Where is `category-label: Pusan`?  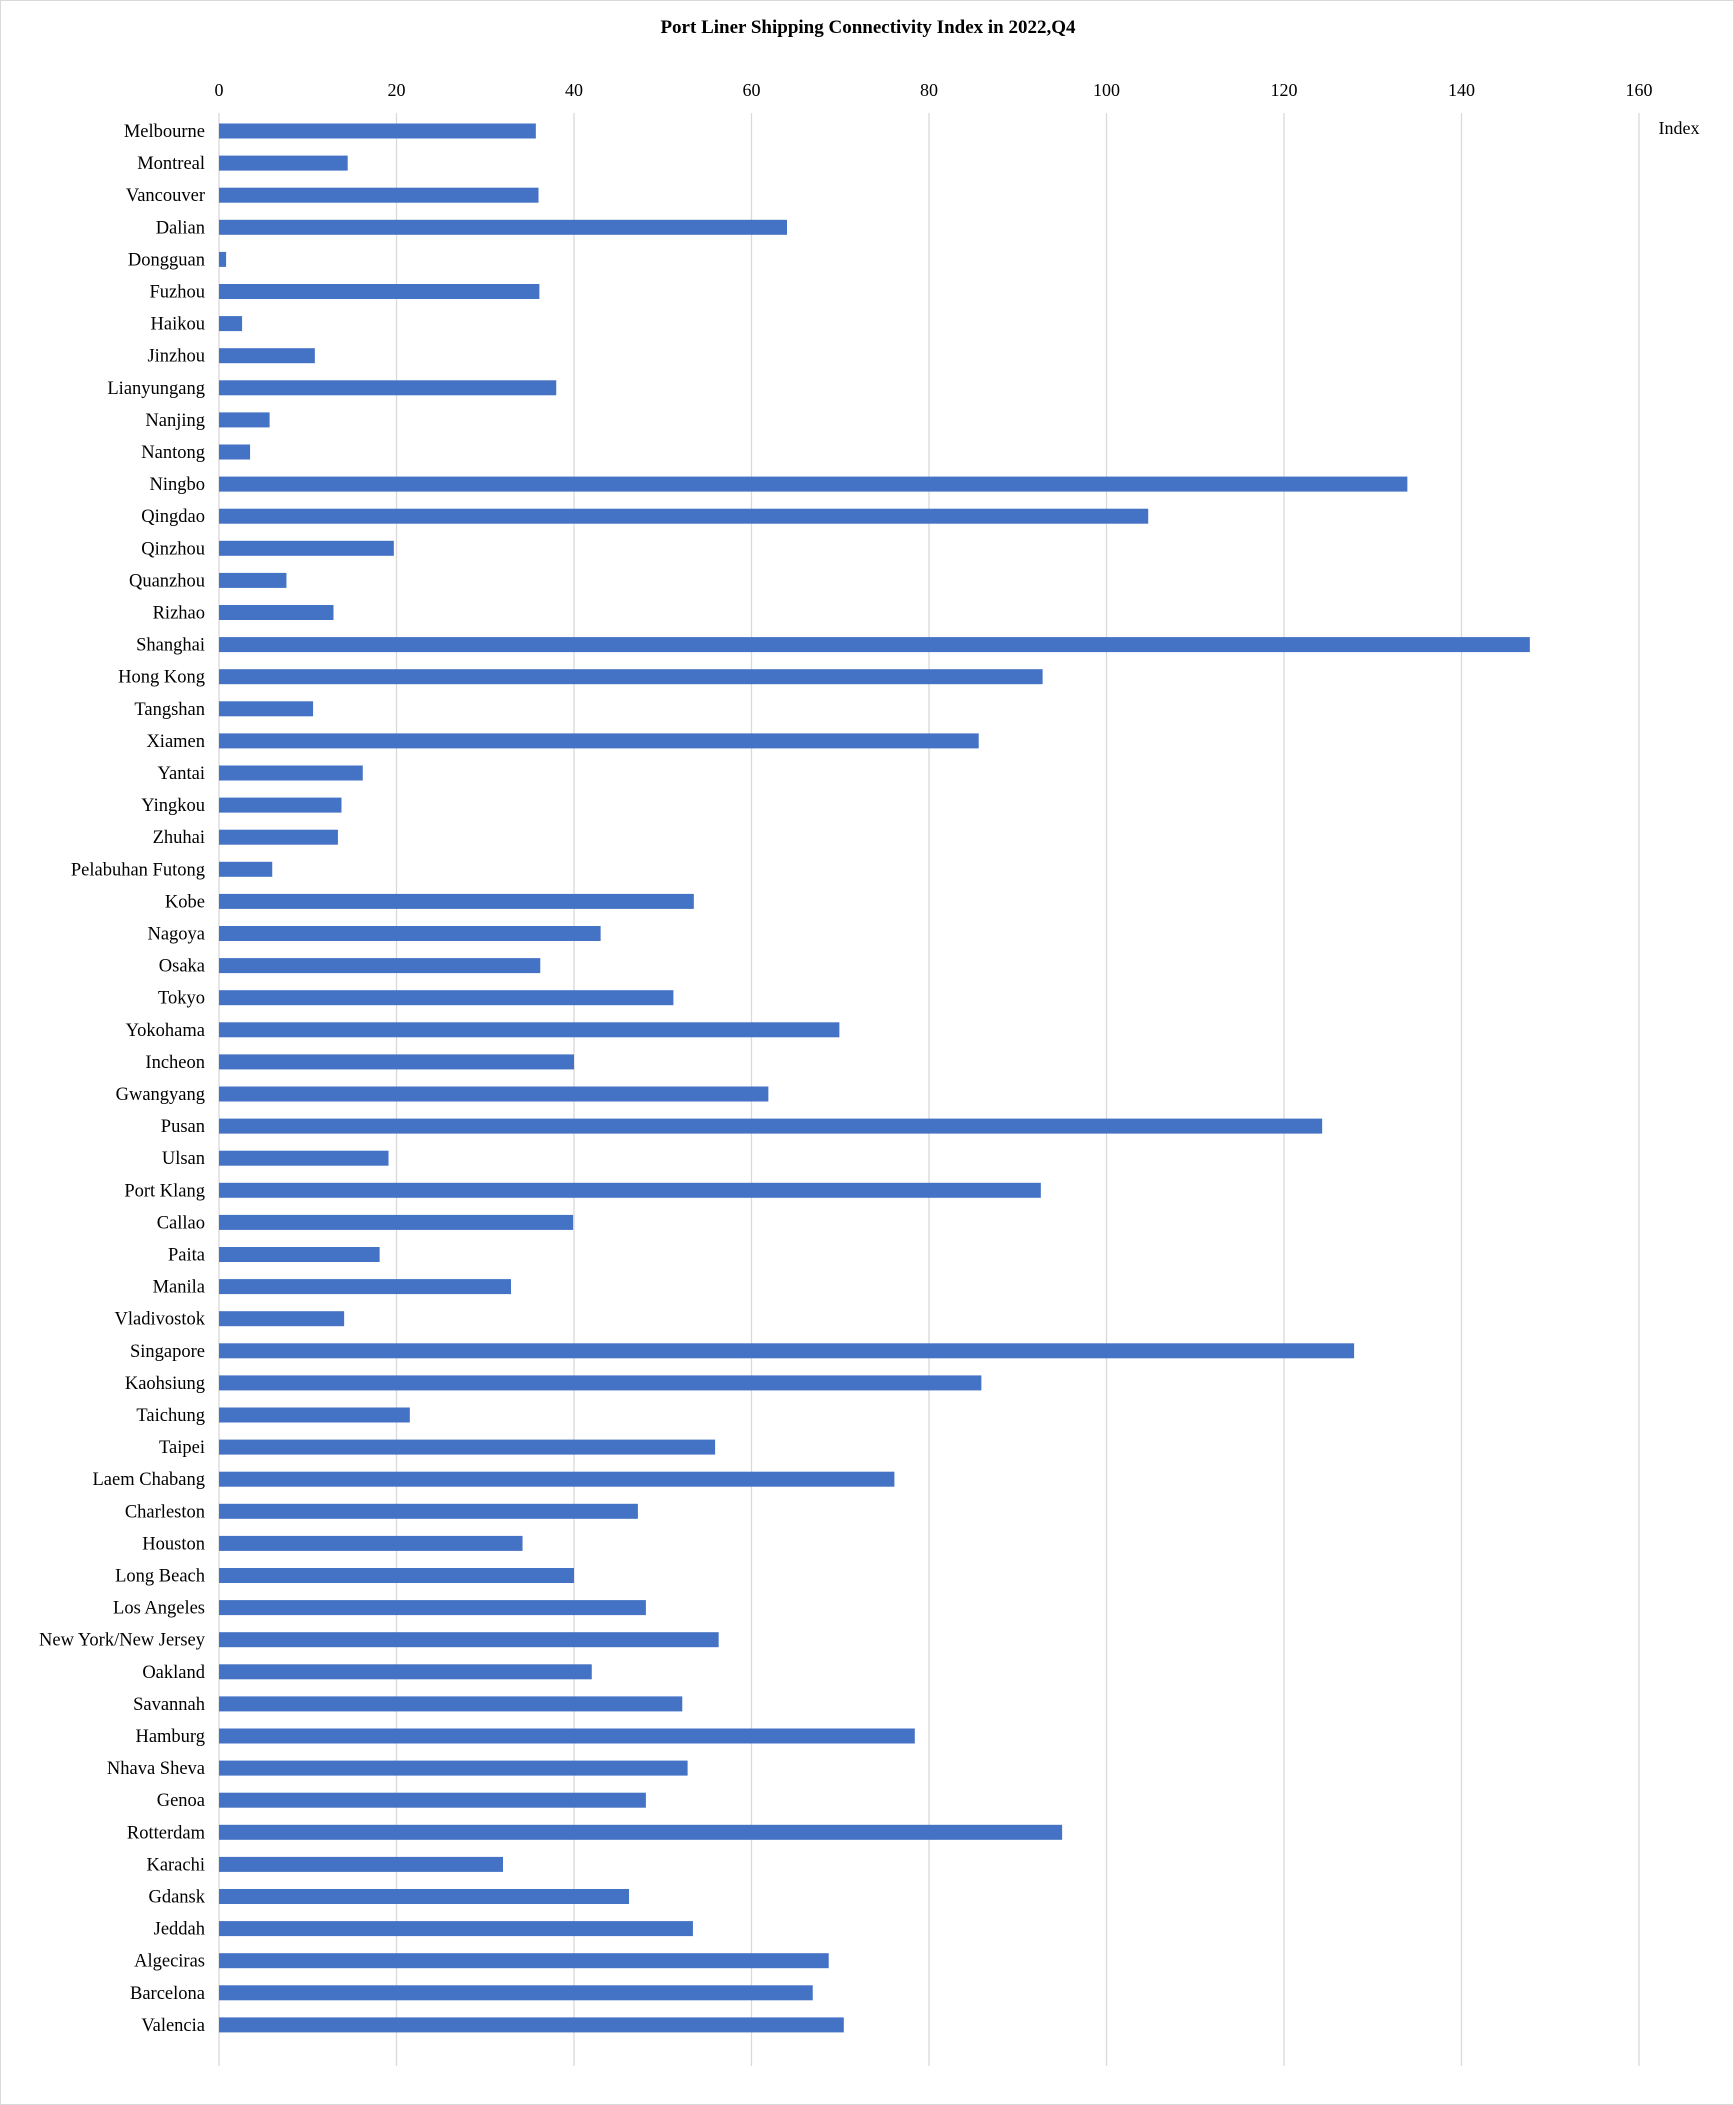
category-label: Pusan is located at coordinates (183, 1127).